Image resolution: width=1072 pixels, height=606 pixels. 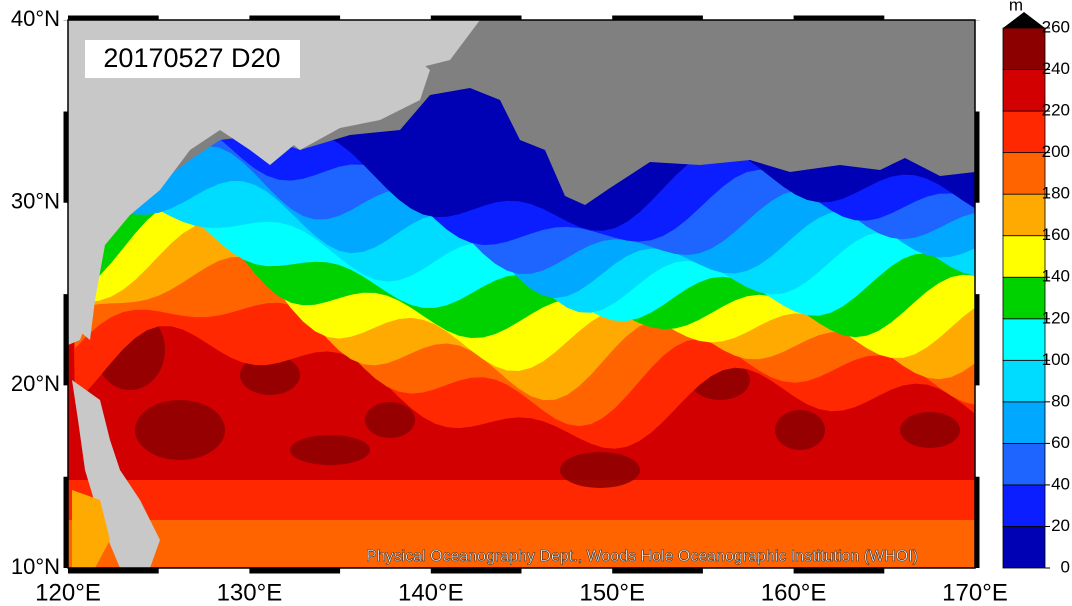 What do you see at coordinates (1060, 525) in the screenshot?
I see `colorbar-tick-label: 20` at bounding box center [1060, 525].